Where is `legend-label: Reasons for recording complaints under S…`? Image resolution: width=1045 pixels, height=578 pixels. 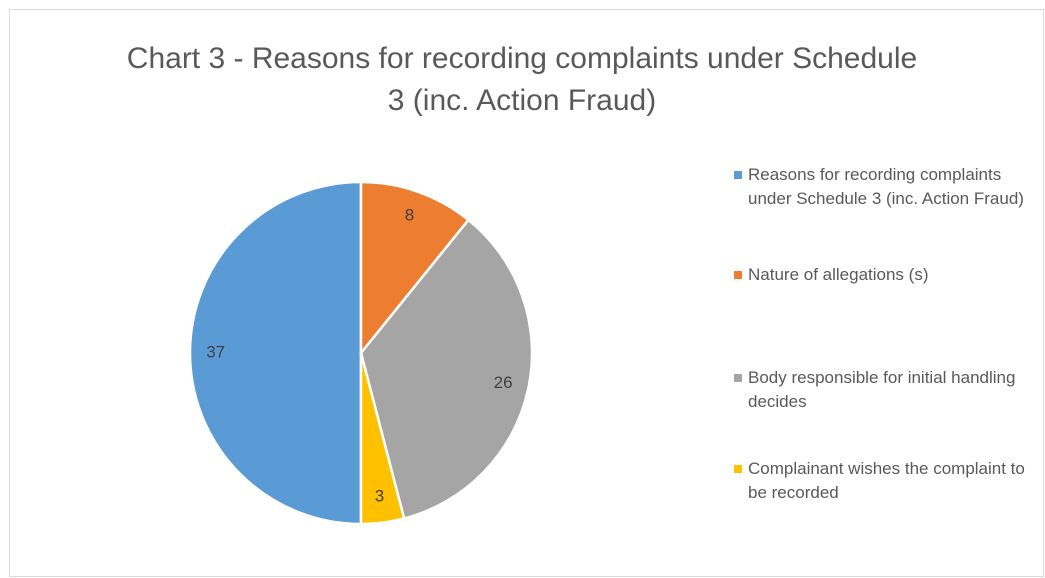
legend-label: Reasons for recording complaints under S… is located at coordinates (886, 186).